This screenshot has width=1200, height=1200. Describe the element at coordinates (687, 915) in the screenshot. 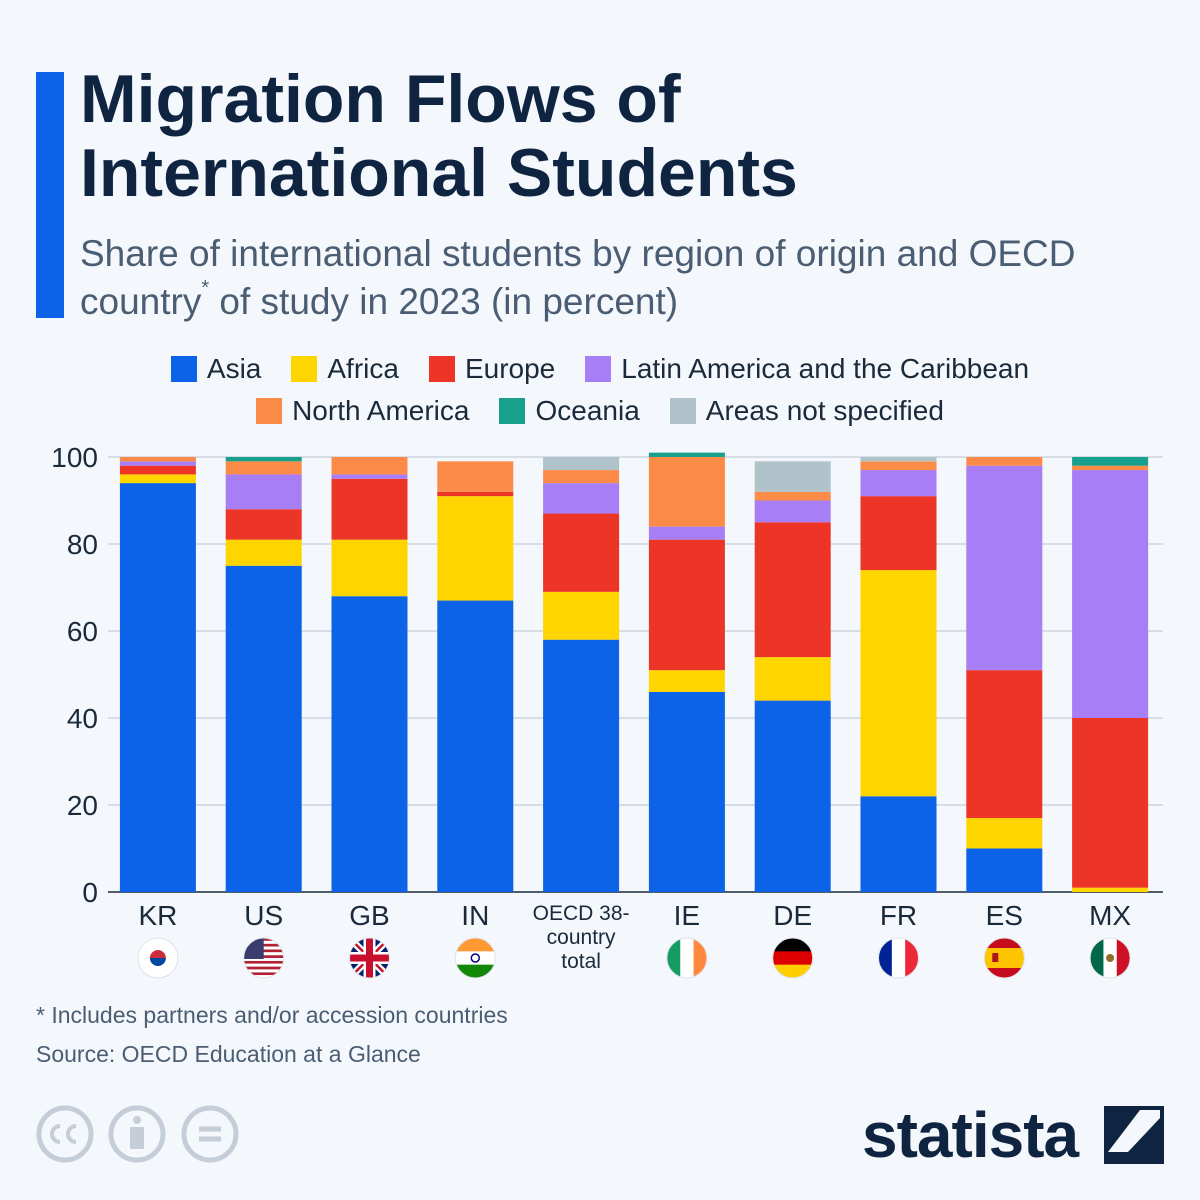

I see `x-tick-label: IE` at that location.